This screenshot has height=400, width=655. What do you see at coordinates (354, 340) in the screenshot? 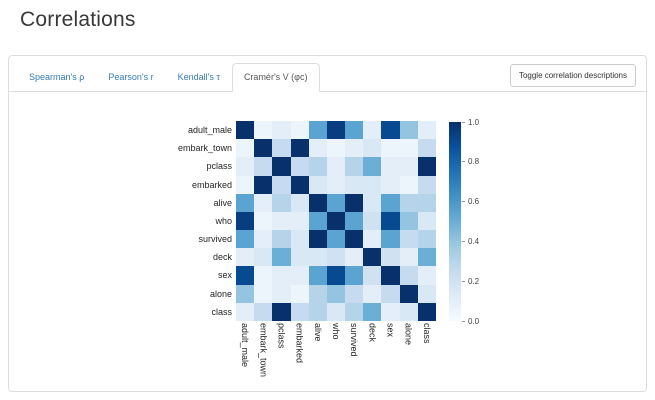
I see `x-axis-label: survived` at bounding box center [354, 340].